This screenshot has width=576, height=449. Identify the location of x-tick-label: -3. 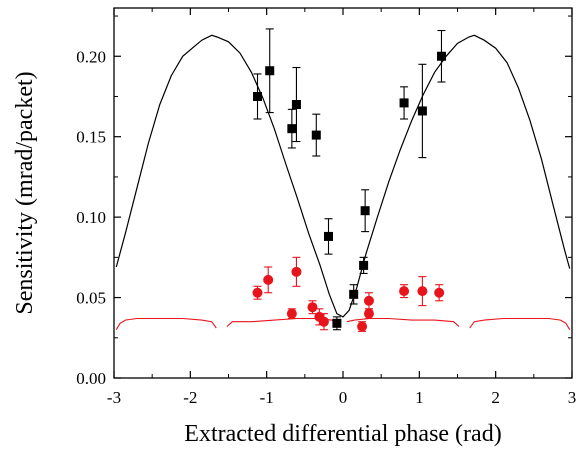
(114, 397).